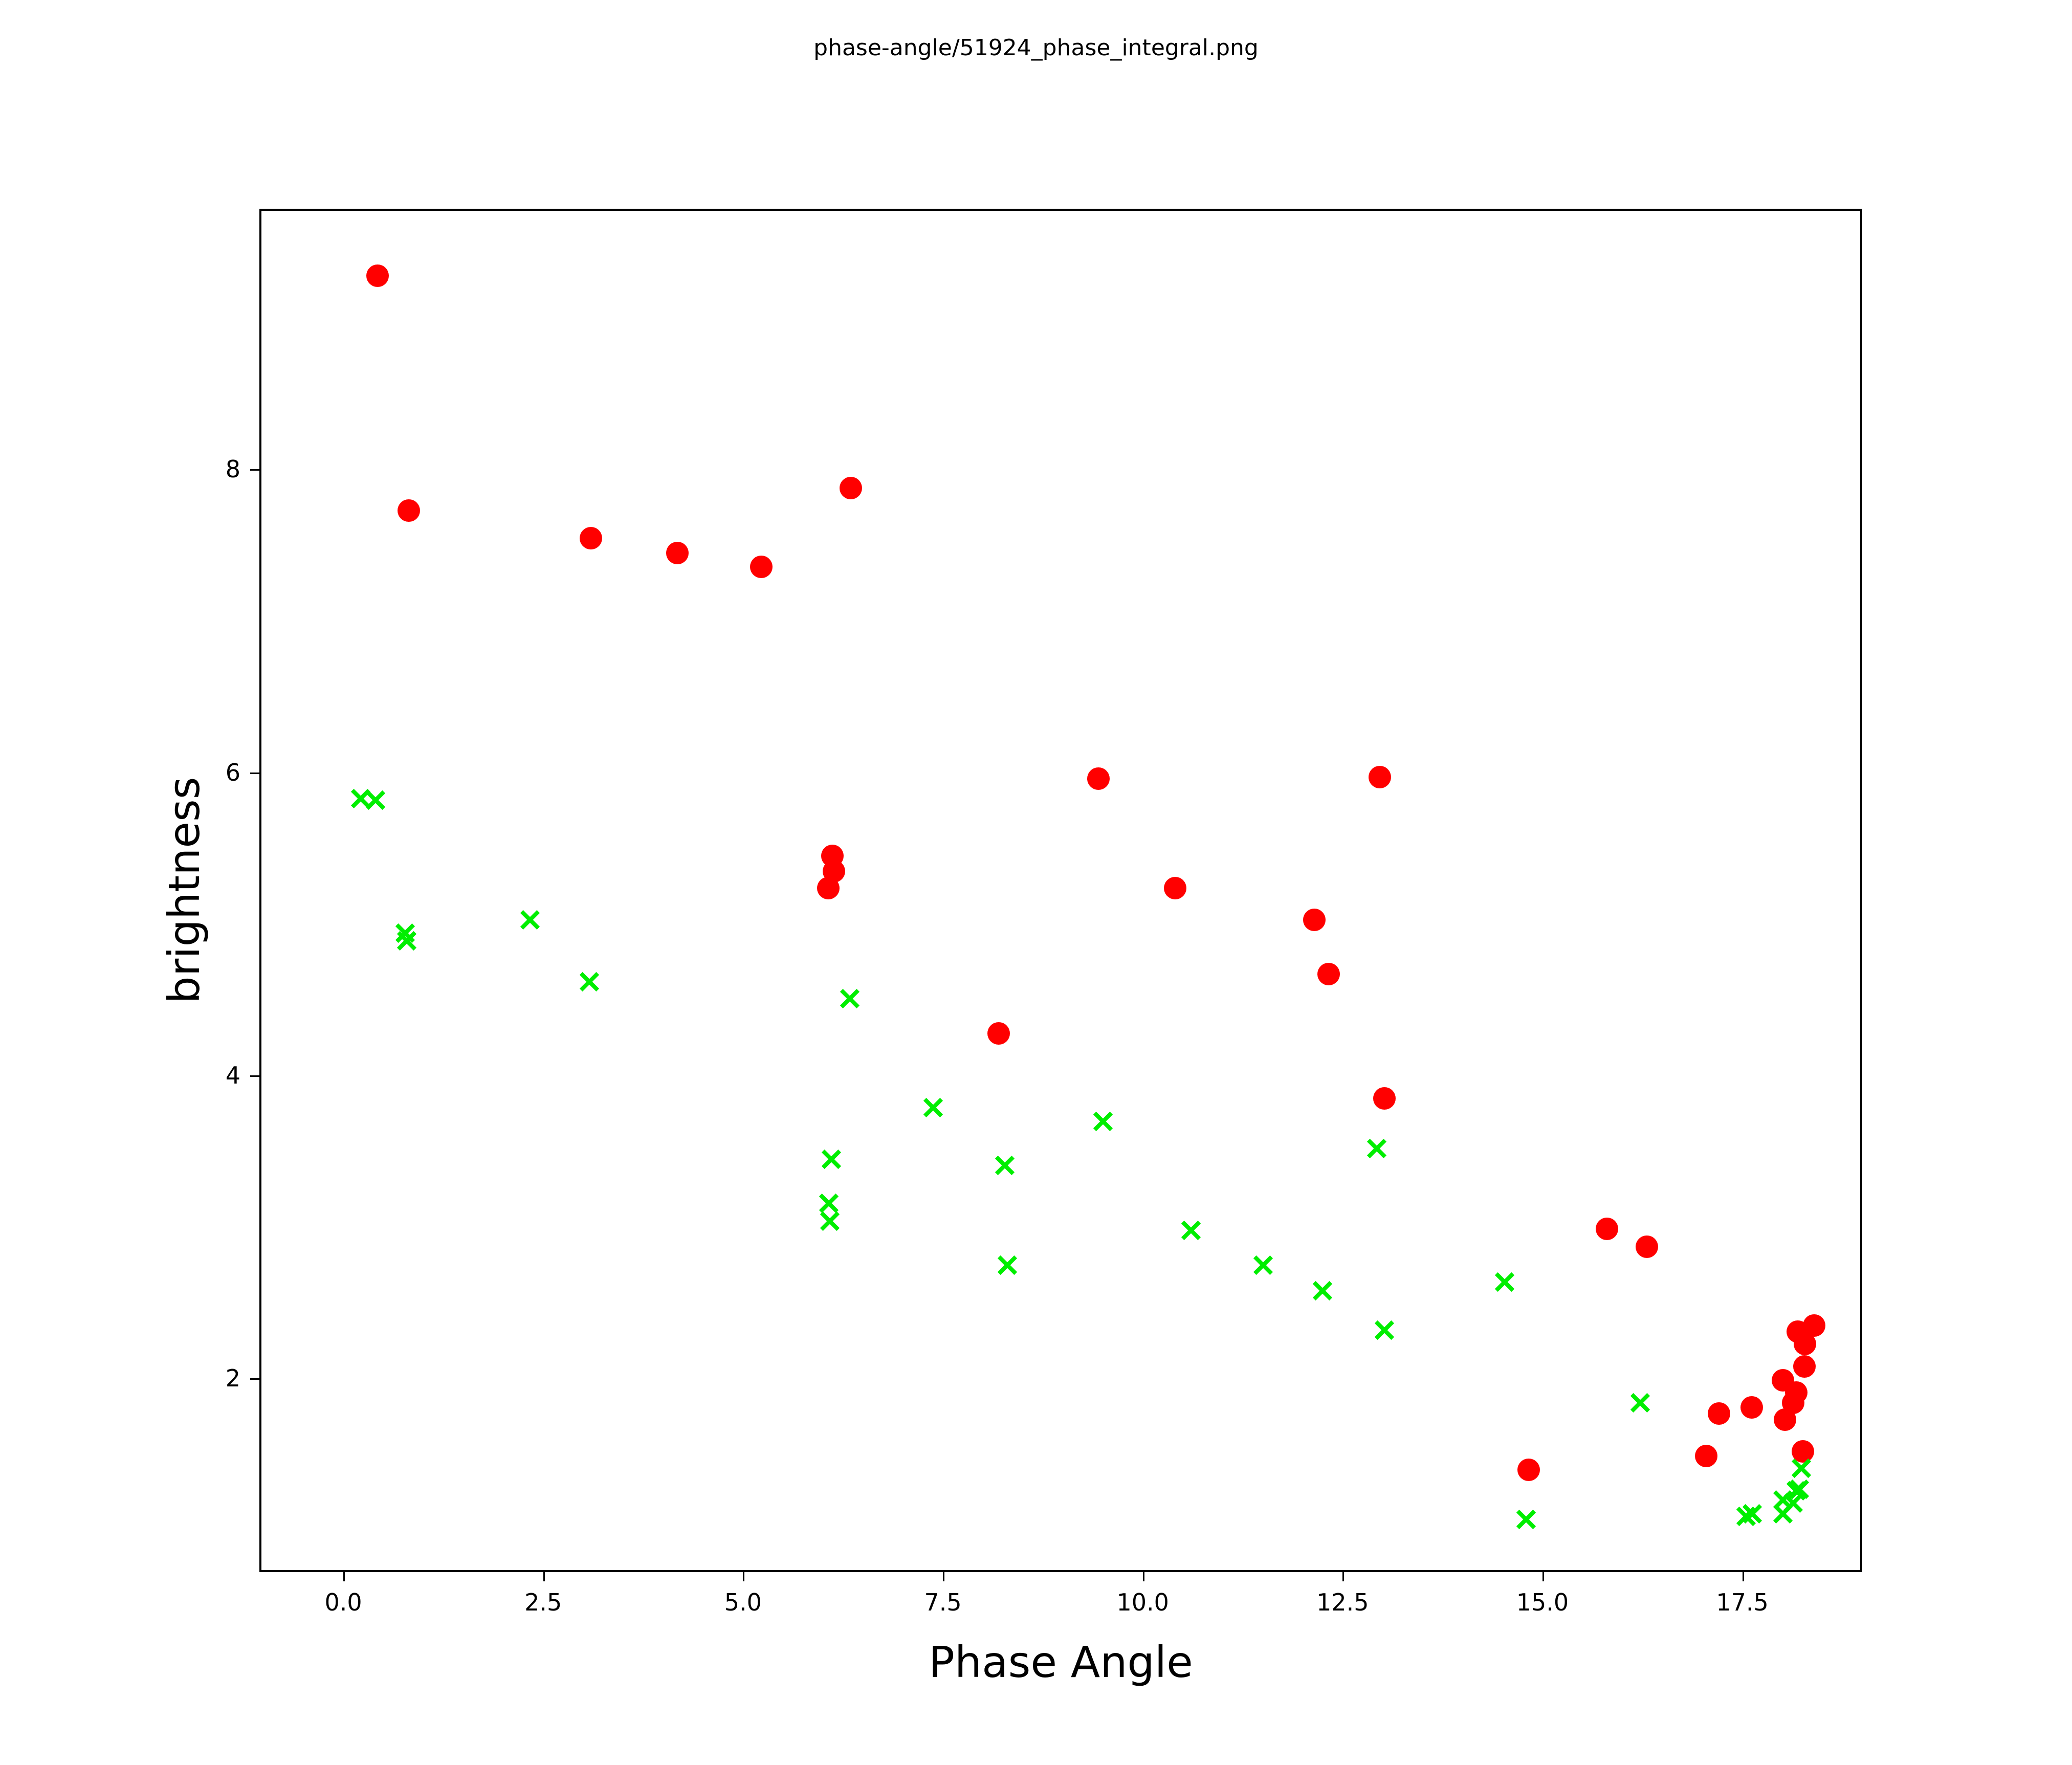 This screenshot has width=2072, height=1765. Describe the element at coordinates (232, 1075) in the screenshot. I see `y-tick-label: 4` at that location.